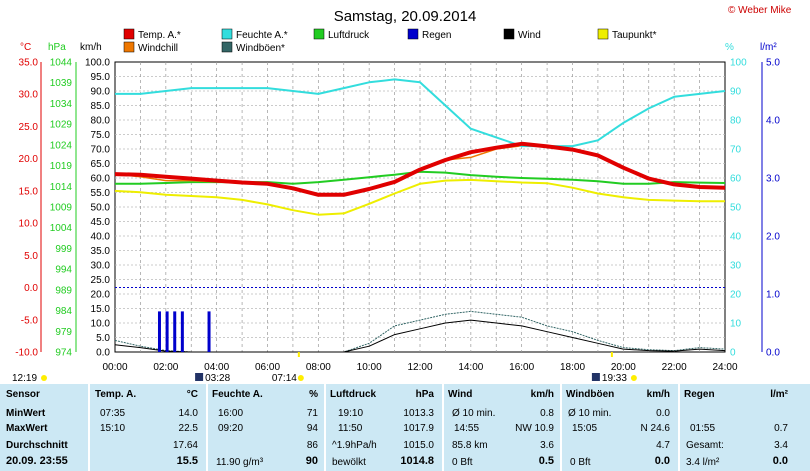 Image resolution: width=810 pixels, height=471 pixels. I want to click on cur-rain-extra: 3.4 l/m², so click(703, 462).